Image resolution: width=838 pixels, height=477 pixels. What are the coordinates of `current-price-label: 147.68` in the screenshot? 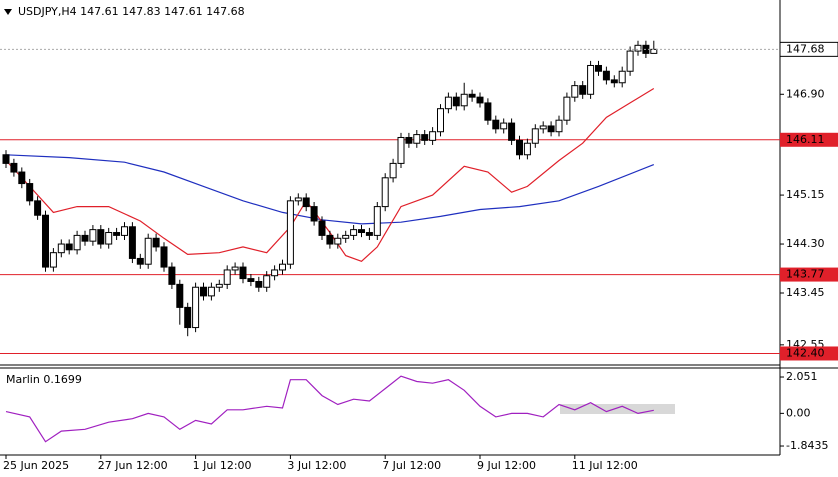 It's located at (805, 48).